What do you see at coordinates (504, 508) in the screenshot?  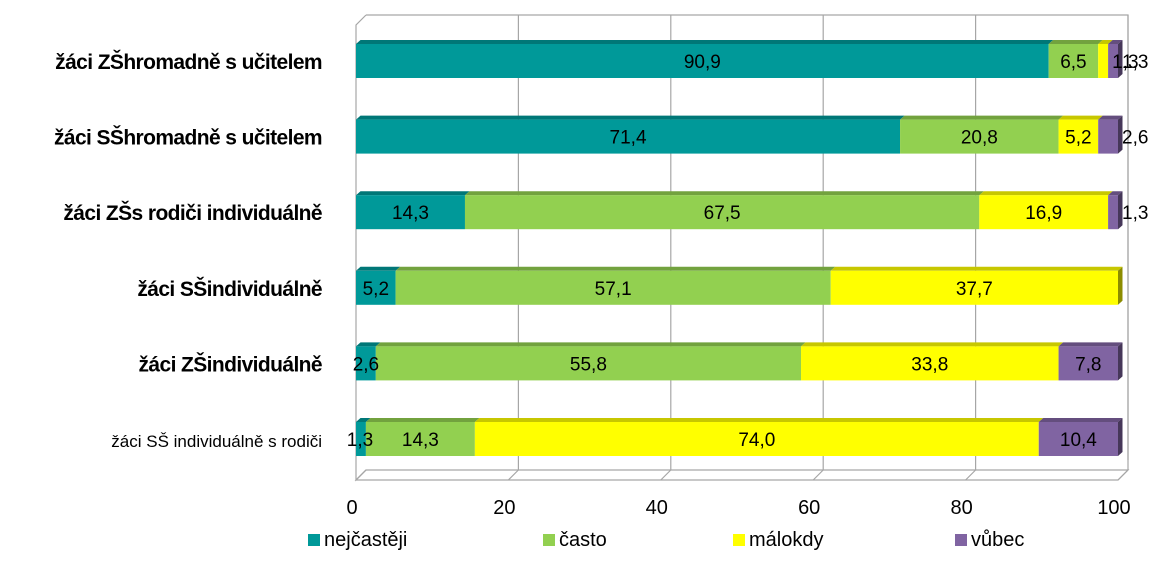 I see `x-tick-label: 20` at bounding box center [504, 508].